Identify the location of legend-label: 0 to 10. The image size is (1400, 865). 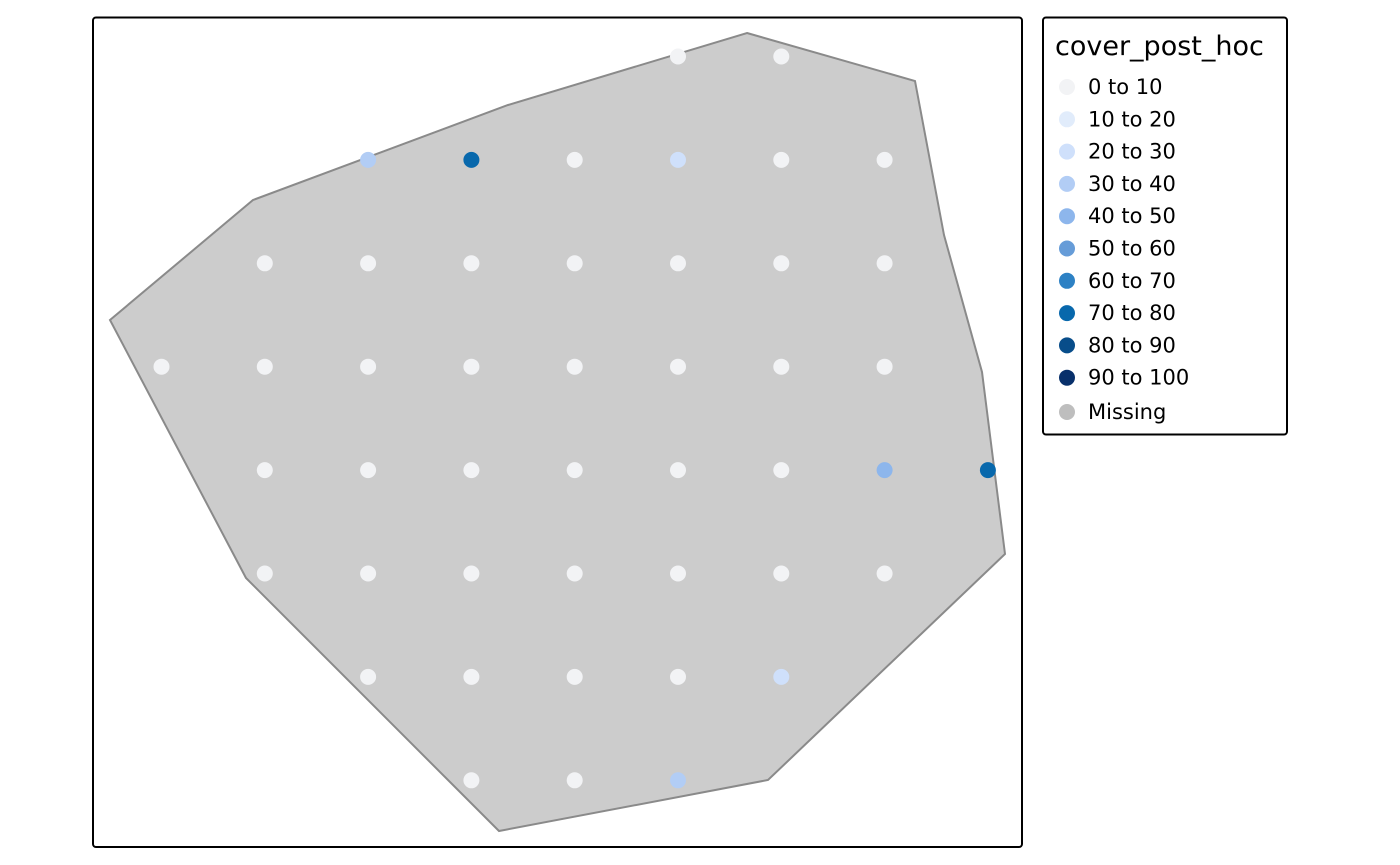
(1125, 87).